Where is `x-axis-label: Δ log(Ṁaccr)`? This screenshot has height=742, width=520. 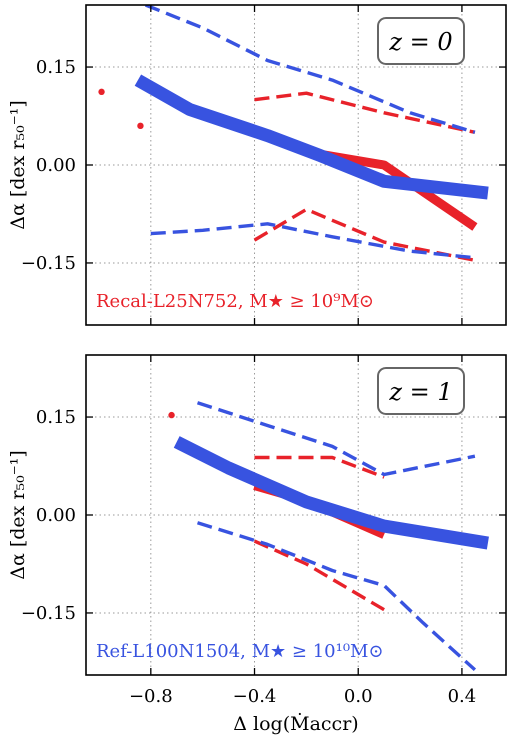
x-axis-label: Δ log(Ṁaccr) is located at coordinates (295, 723).